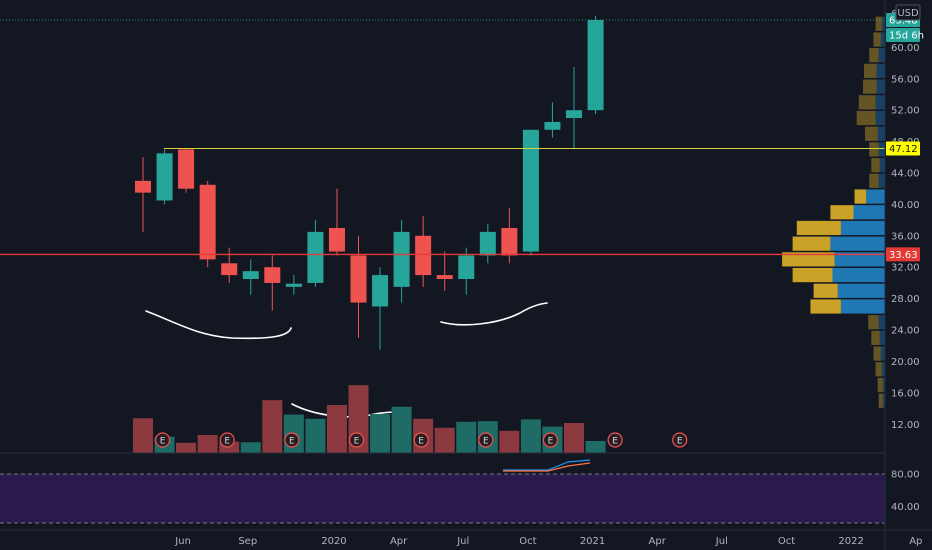 Image resolution: width=932 pixels, height=550 pixels. What do you see at coordinates (218, 325) in the screenshot?
I see `cup-annotation-left` at bounding box center [218, 325].